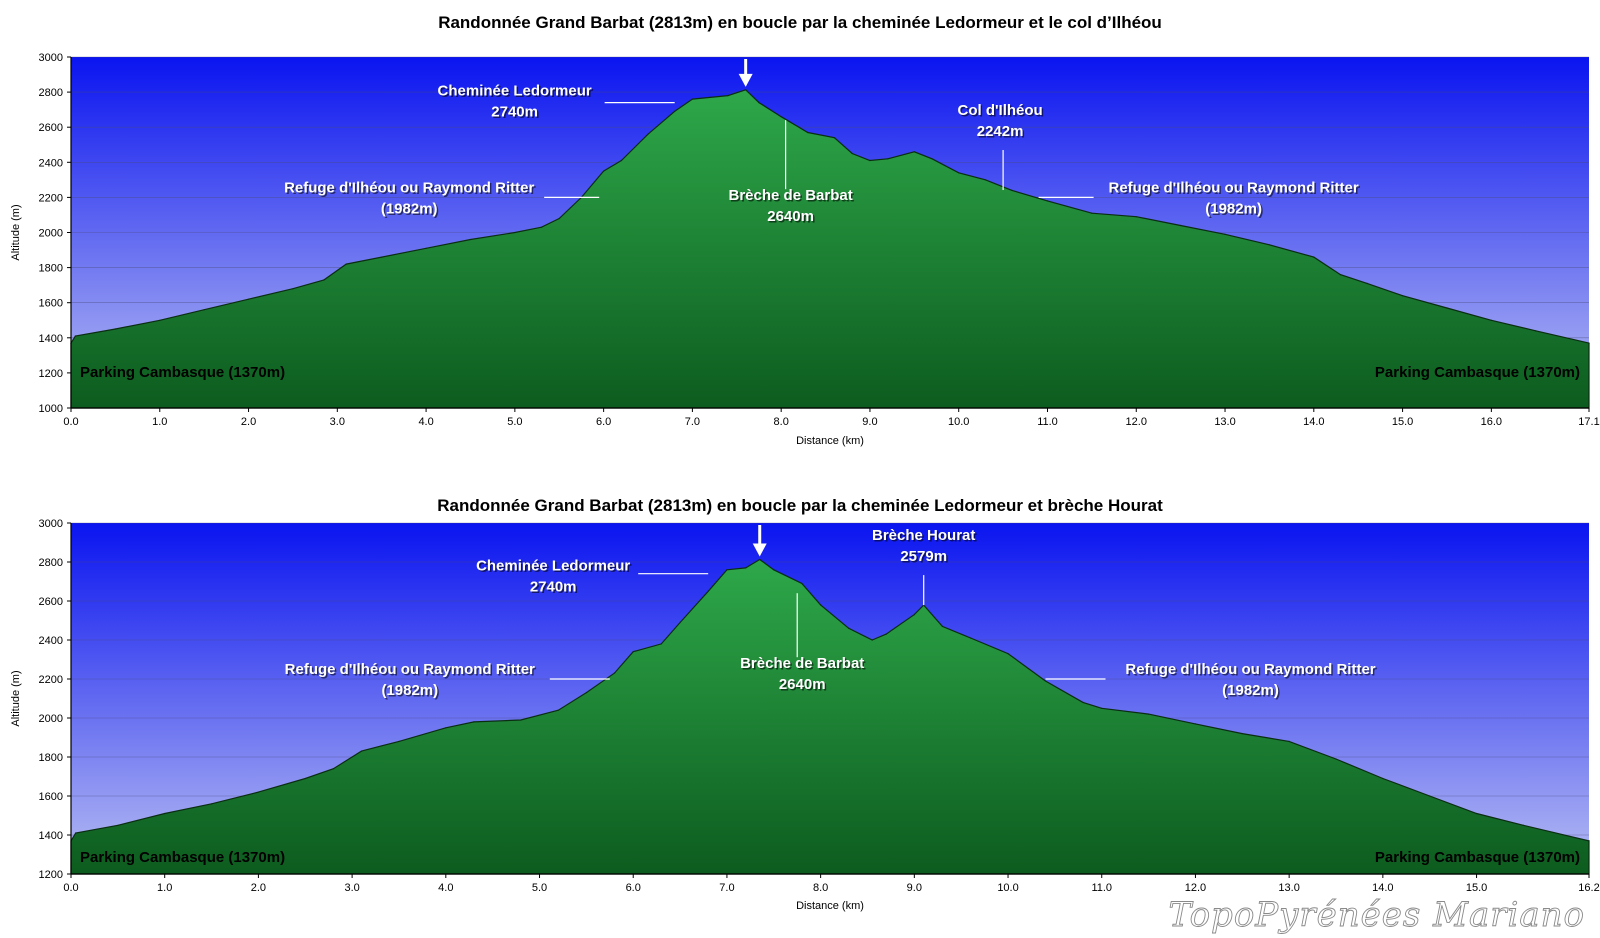 The height and width of the screenshot is (938, 1600). What do you see at coordinates (51, 524) in the screenshot?
I see `y-tick-label: 3000` at bounding box center [51, 524].